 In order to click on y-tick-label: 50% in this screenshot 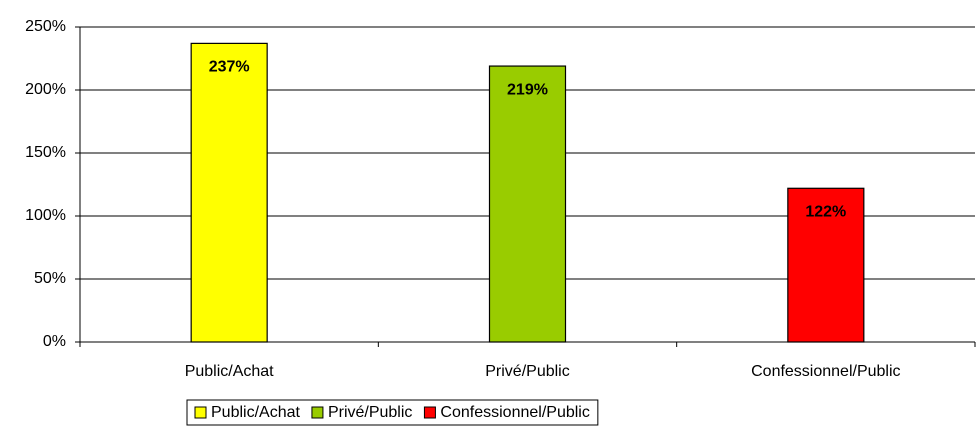, I will do `click(50, 278)`.